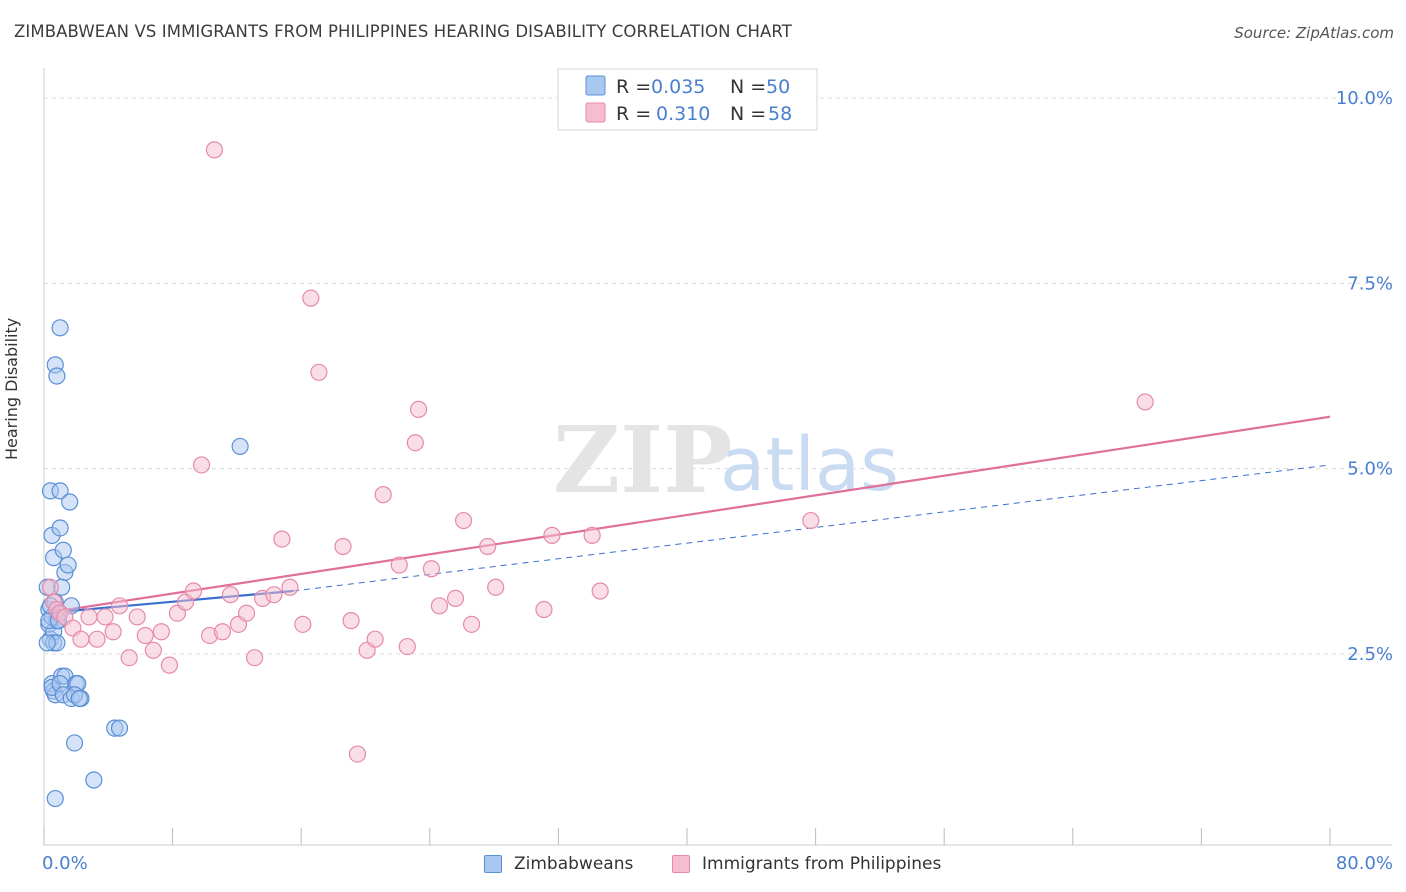 This screenshot has height=892, width=1406. I want to click on legend-r-value: 0.310, so click(683, 114).